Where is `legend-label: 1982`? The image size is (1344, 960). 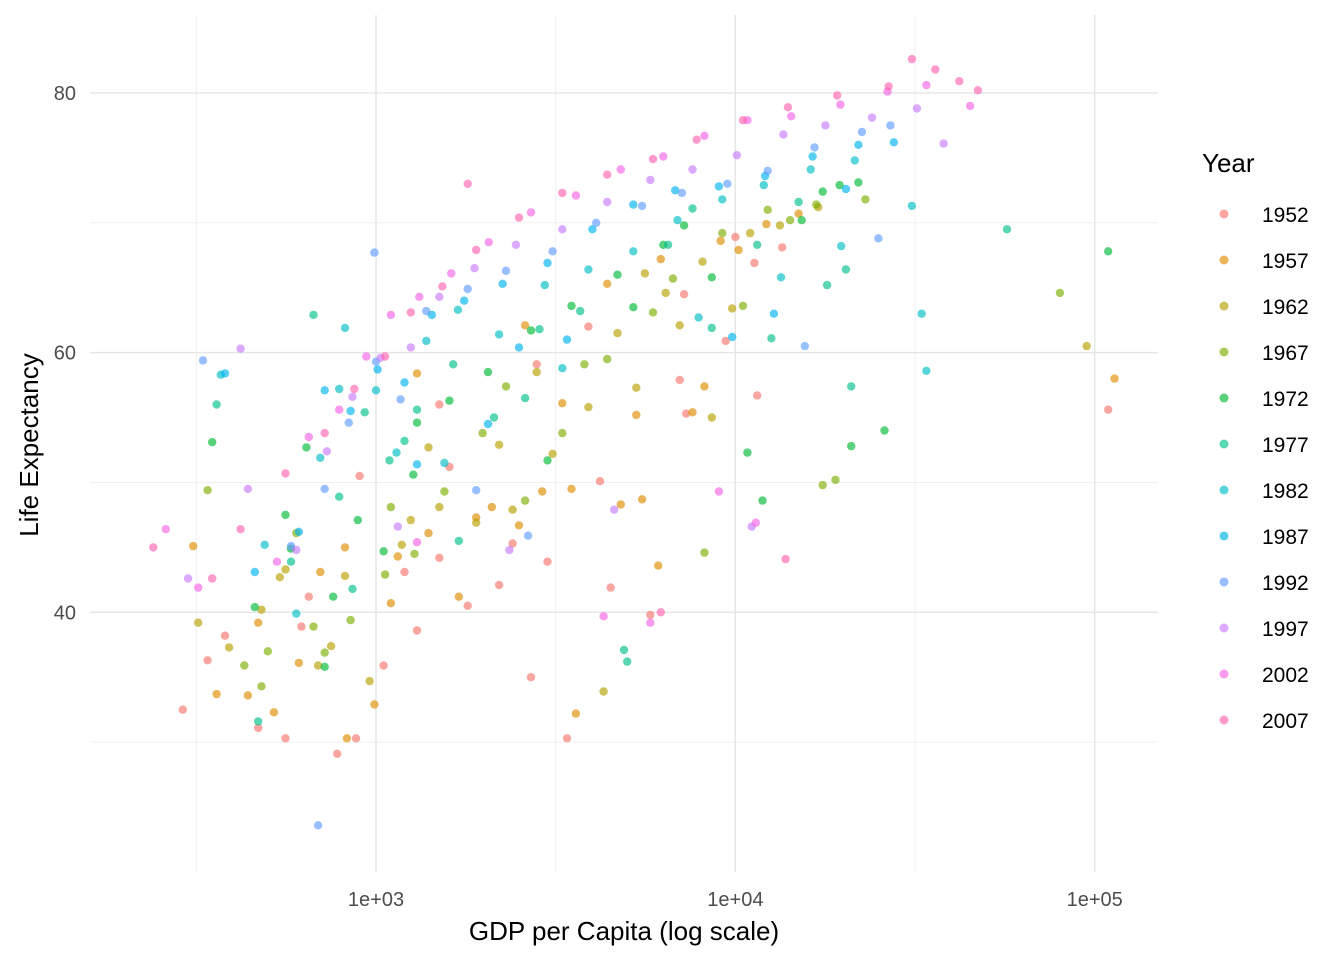
legend-label: 1982 is located at coordinates (1285, 491).